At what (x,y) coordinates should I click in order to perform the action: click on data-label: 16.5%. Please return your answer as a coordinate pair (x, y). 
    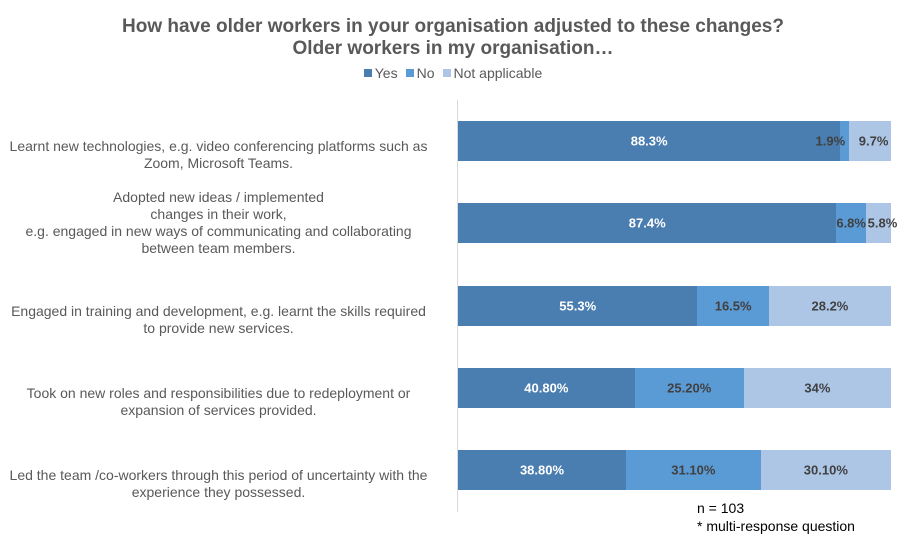
    Looking at the image, I should click on (733, 306).